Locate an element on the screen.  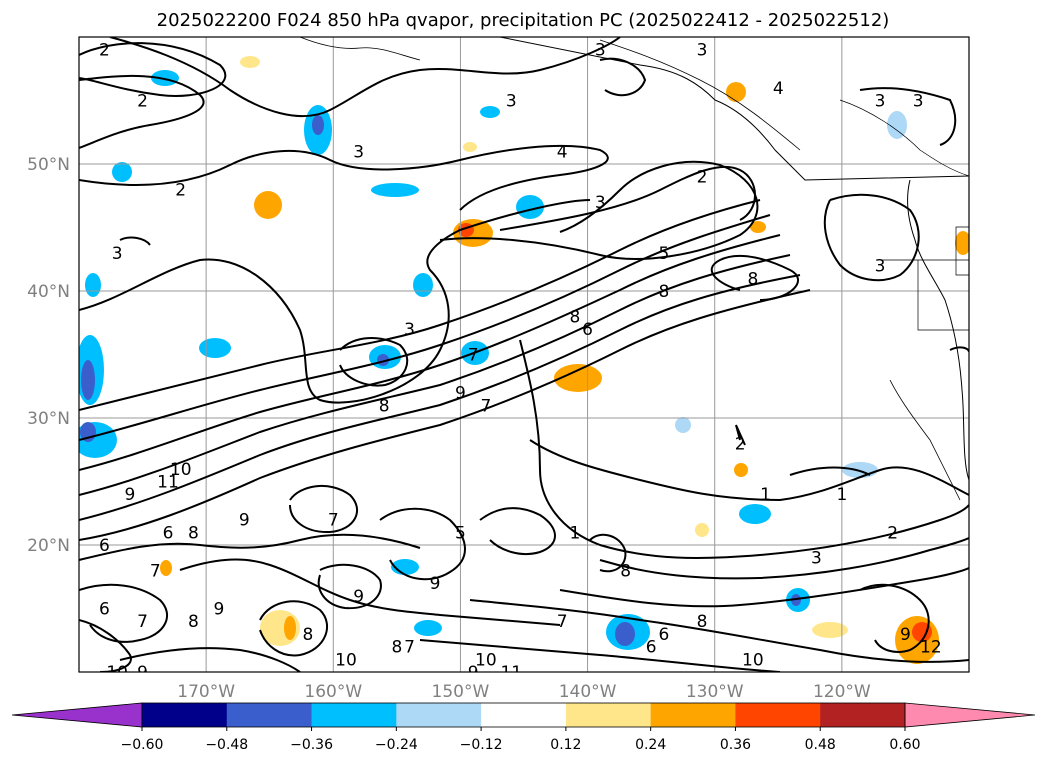
colorbar-tick-label: −0.36 is located at coordinates (311, 745).